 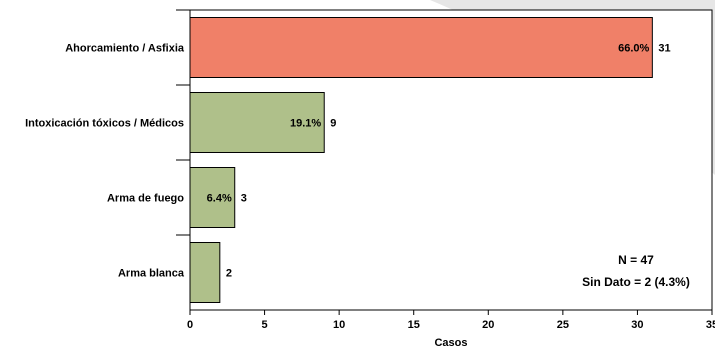 What do you see at coordinates (414, 325) in the screenshot?
I see `x-tick-label: 15` at bounding box center [414, 325].